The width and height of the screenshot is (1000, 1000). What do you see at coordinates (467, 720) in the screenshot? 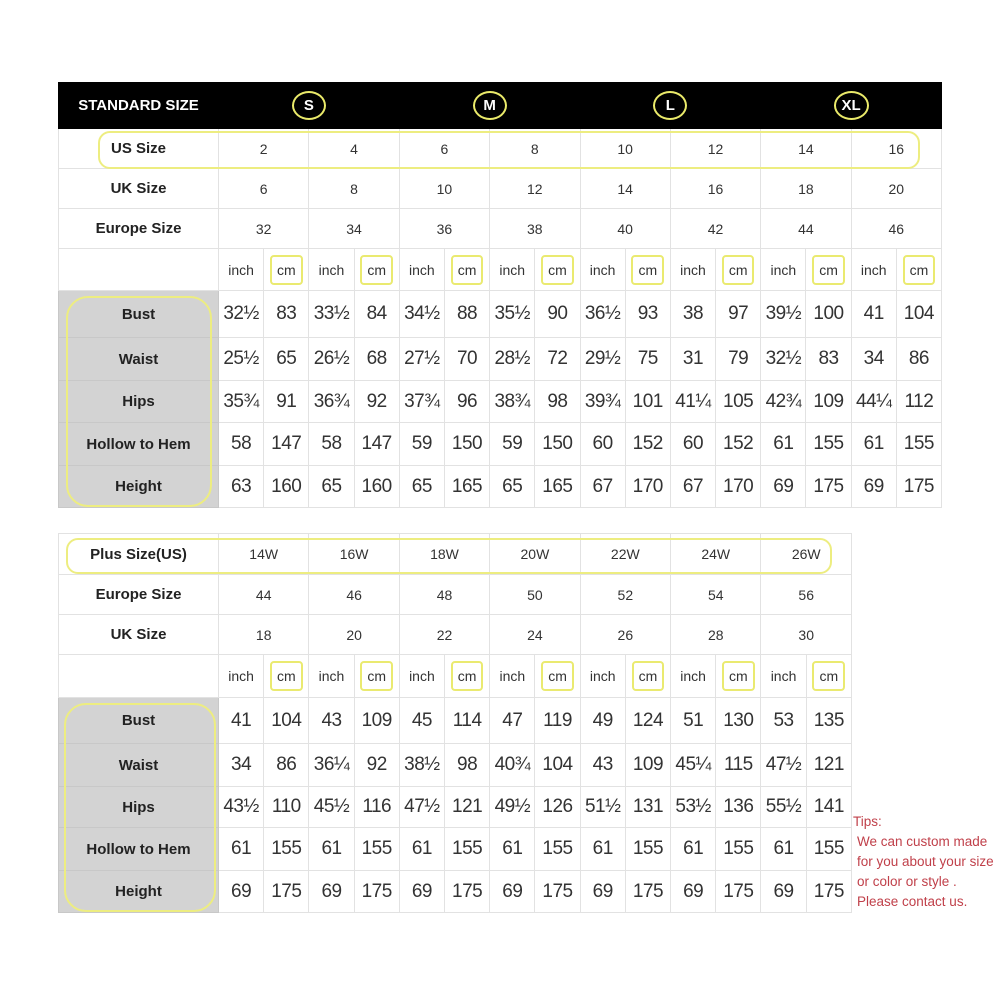
I see `measurement-value: 114` at bounding box center [467, 720].